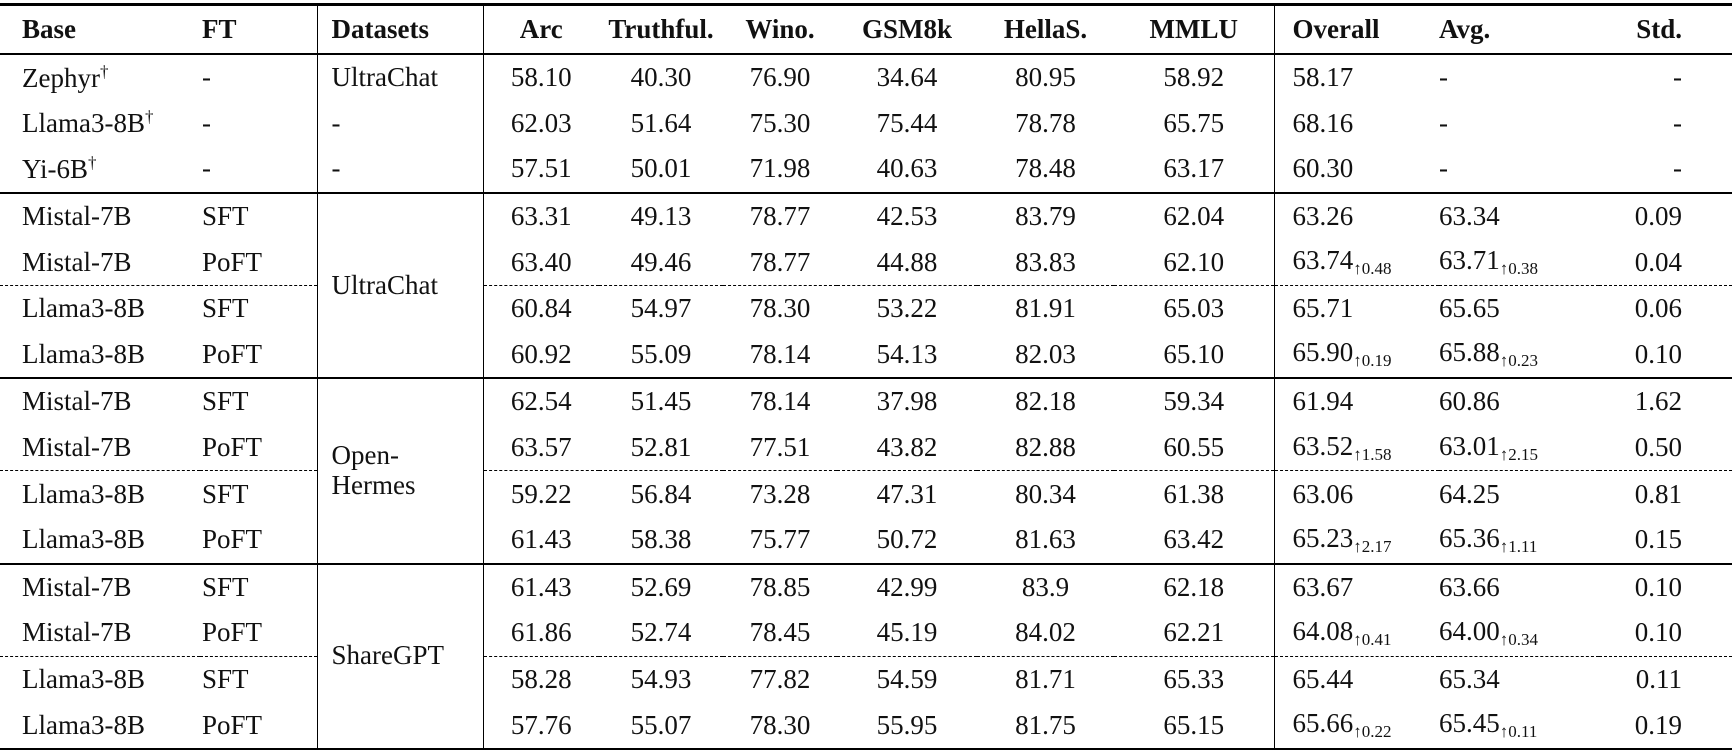 Image resolution: width=1732 pixels, height=750 pixels. What do you see at coordinates (1372, 454) in the screenshot?
I see `overall-delta: ↑1.58` at bounding box center [1372, 454].